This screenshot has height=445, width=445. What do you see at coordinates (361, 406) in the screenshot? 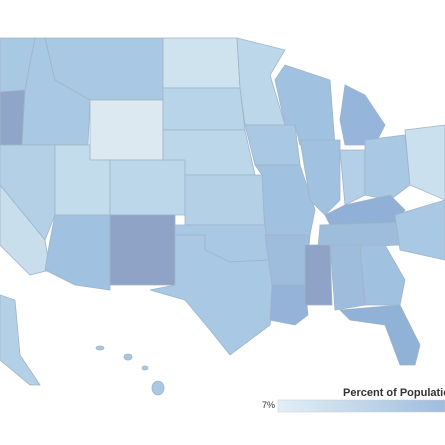
I see `legend-gradient` at bounding box center [361, 406].